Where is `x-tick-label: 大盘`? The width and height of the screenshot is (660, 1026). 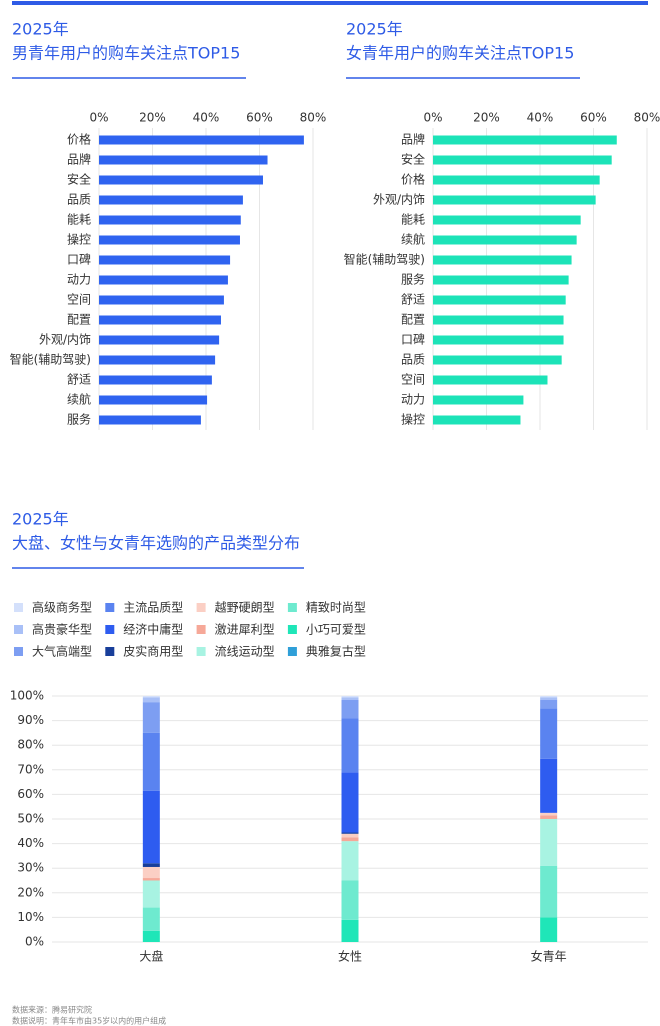 x-tick-label: 大盘 is located at coordinates (151, 956).